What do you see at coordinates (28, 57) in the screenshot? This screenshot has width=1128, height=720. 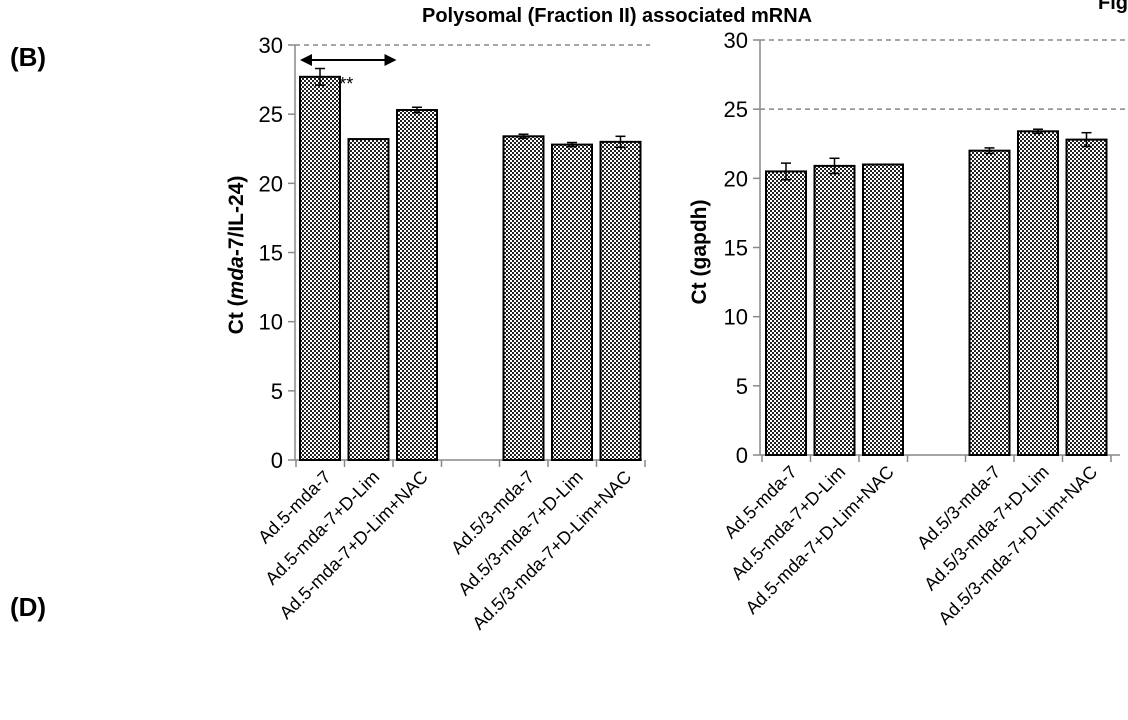 I see `panel-label-b: (B)` at bounding box center [28, 57].